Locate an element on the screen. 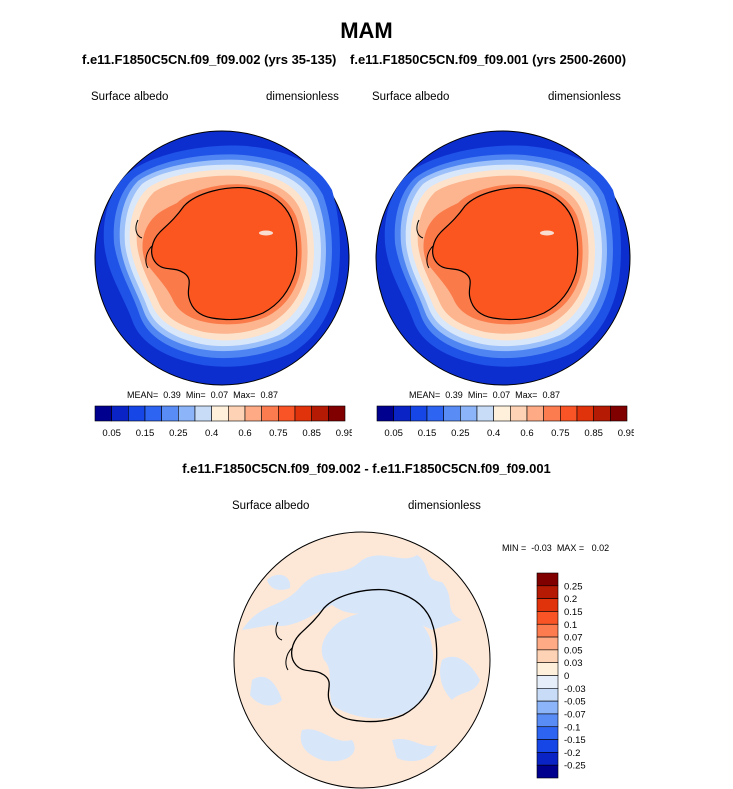 Image resolution: width=733 pixels, height=789 pixels. colorbar-tick-label: 0.03 is located at coordinates (573, 663).